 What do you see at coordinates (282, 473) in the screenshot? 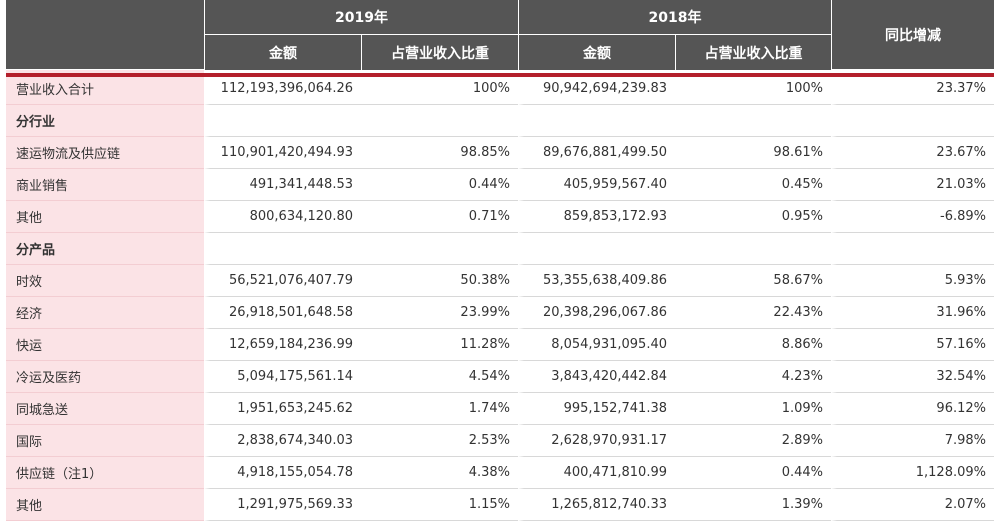
I see `cell-amount-2019: 4,918,155,054.78` at bounding box center [282, 473].